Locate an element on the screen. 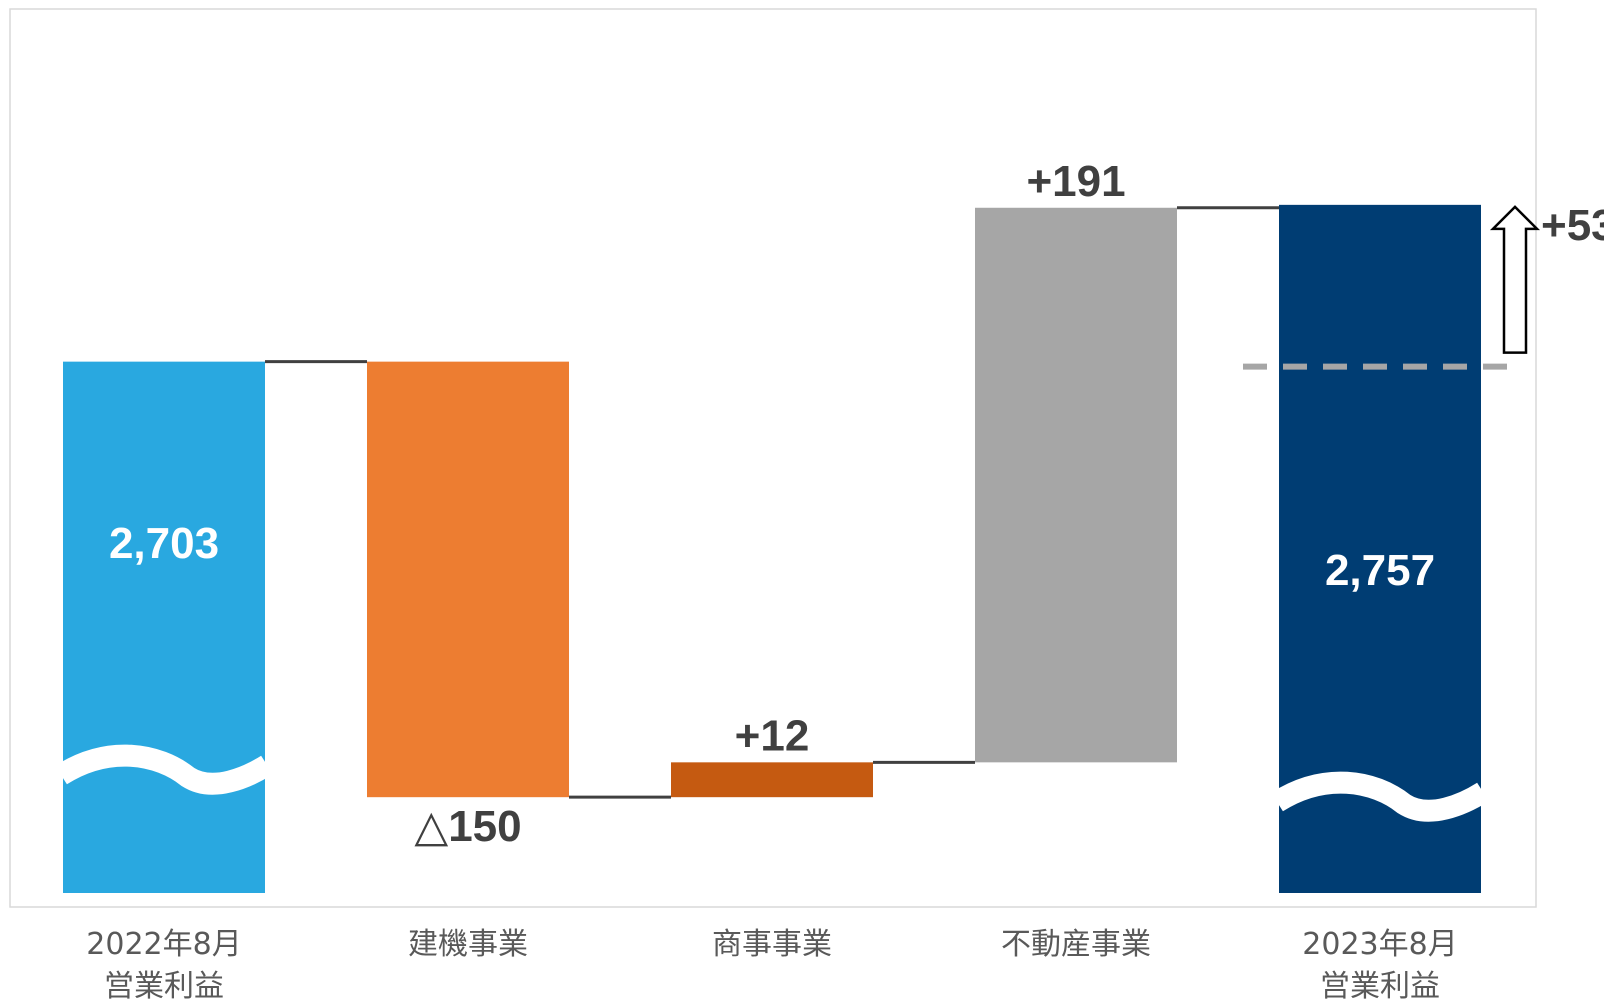 This screenshot has height=1002, width=1604. value-label-4: 2,757 is located at coordinates (1380, 570).